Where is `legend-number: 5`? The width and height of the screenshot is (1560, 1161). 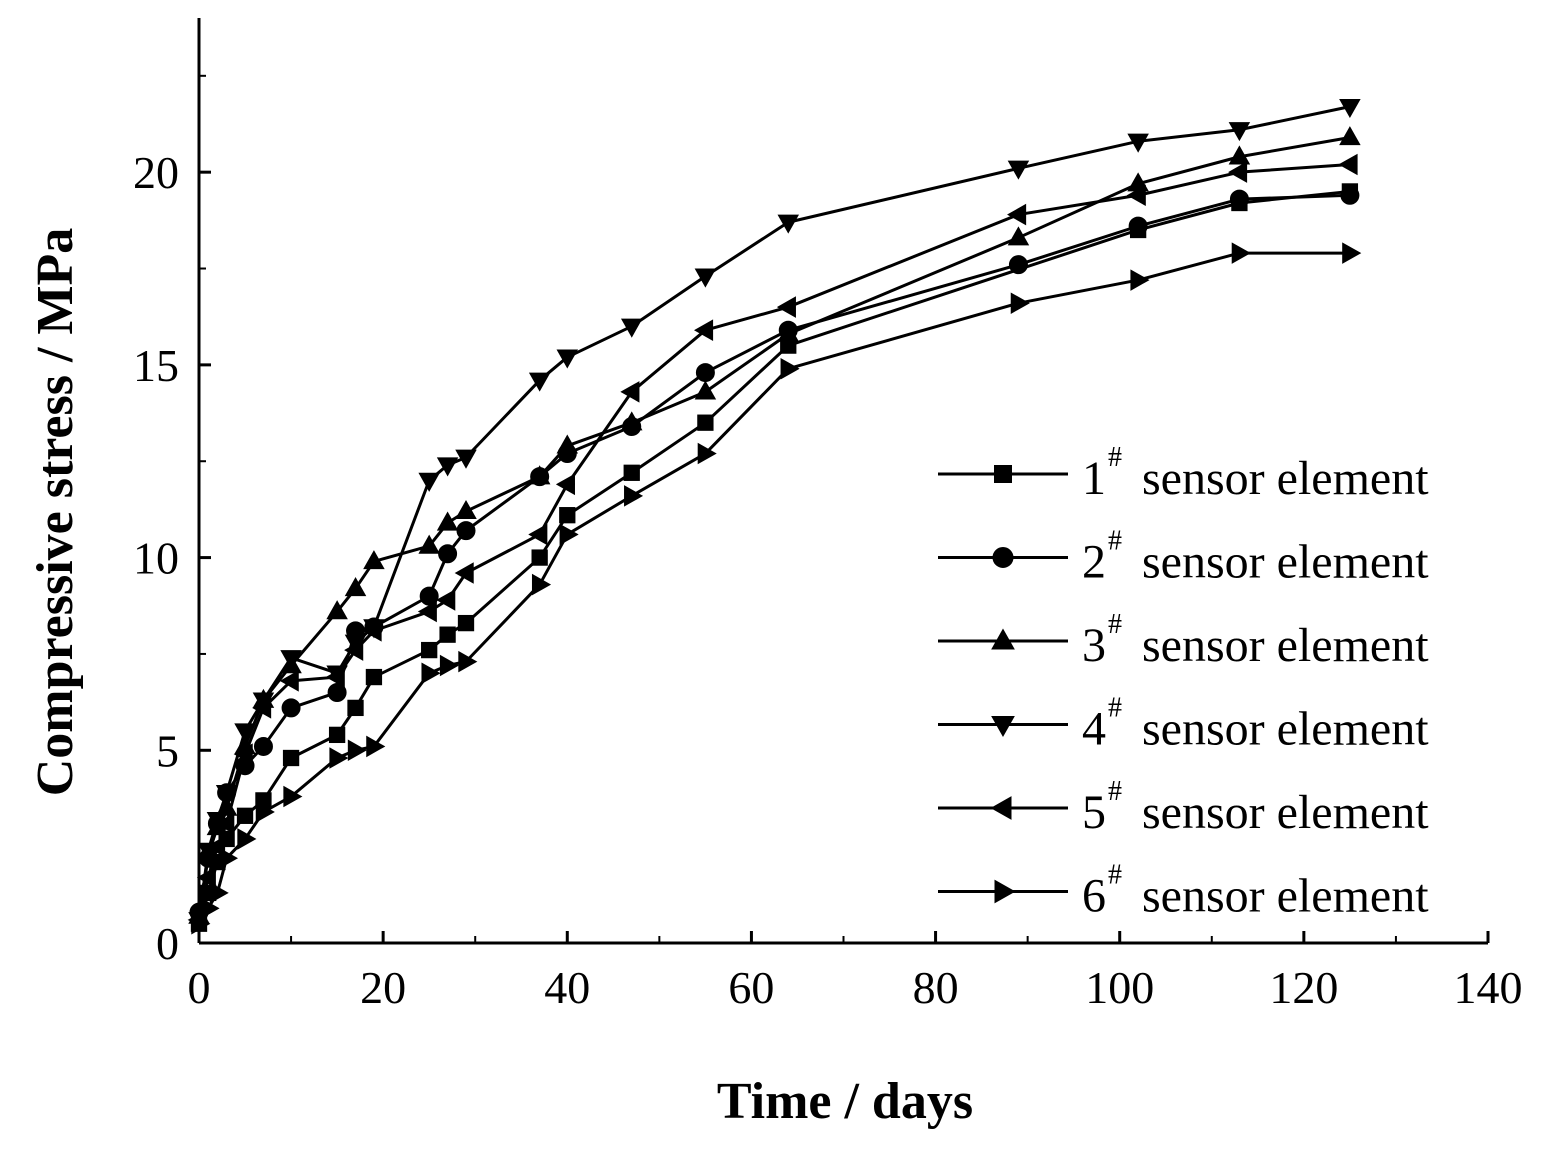
legend-number: 5 is located at coordinates (1094, 812).